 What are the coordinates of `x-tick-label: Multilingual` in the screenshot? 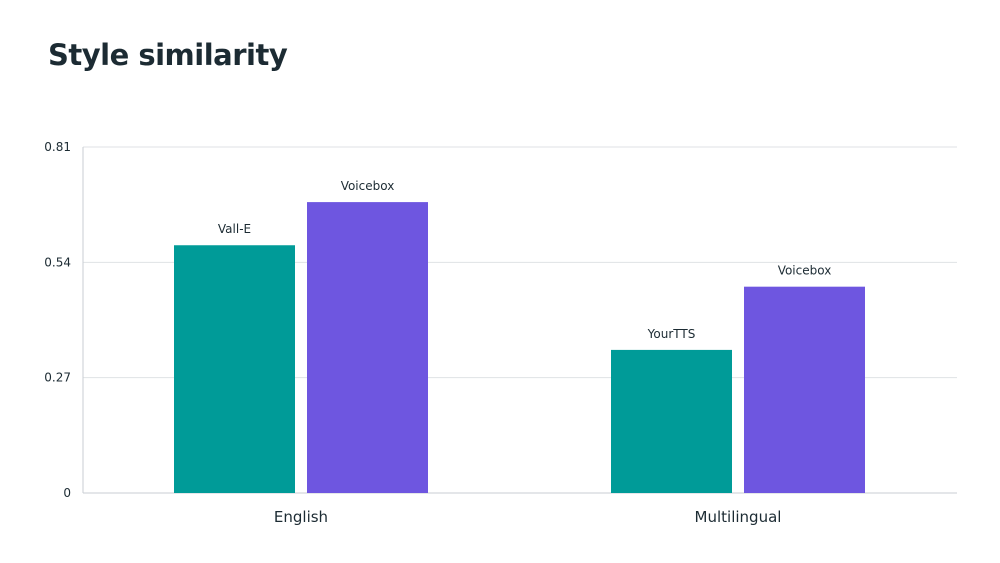 It's located at (738, 517).